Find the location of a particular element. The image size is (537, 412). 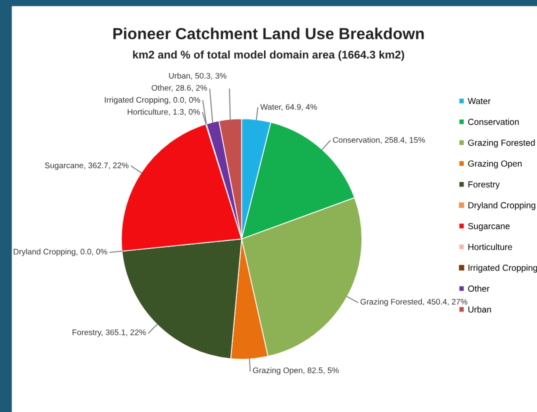

legend-label: Conservation is located at coordinates (493, 121).